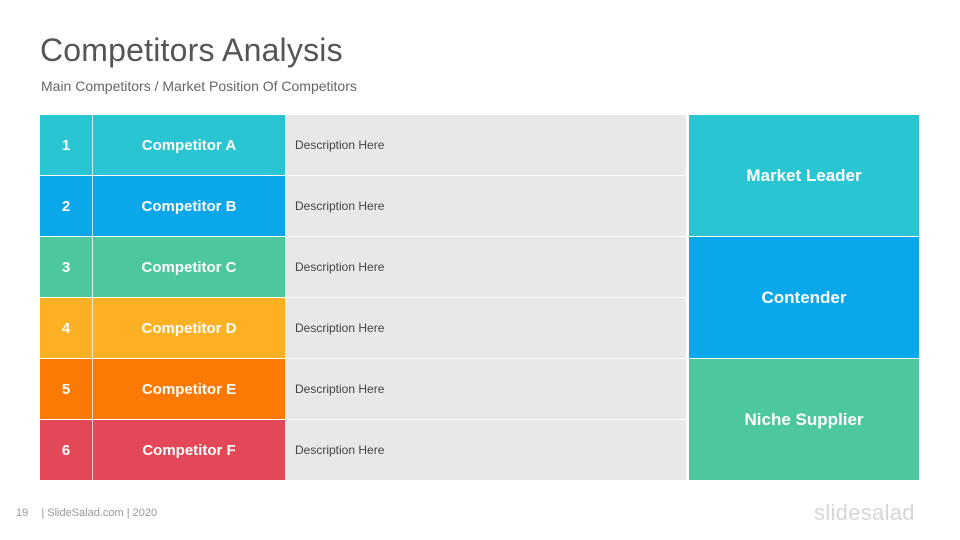  What do you see at coordinates (22, 513) in the screenshot?
I see `page-number: 19` at bounding box center [22, 513].